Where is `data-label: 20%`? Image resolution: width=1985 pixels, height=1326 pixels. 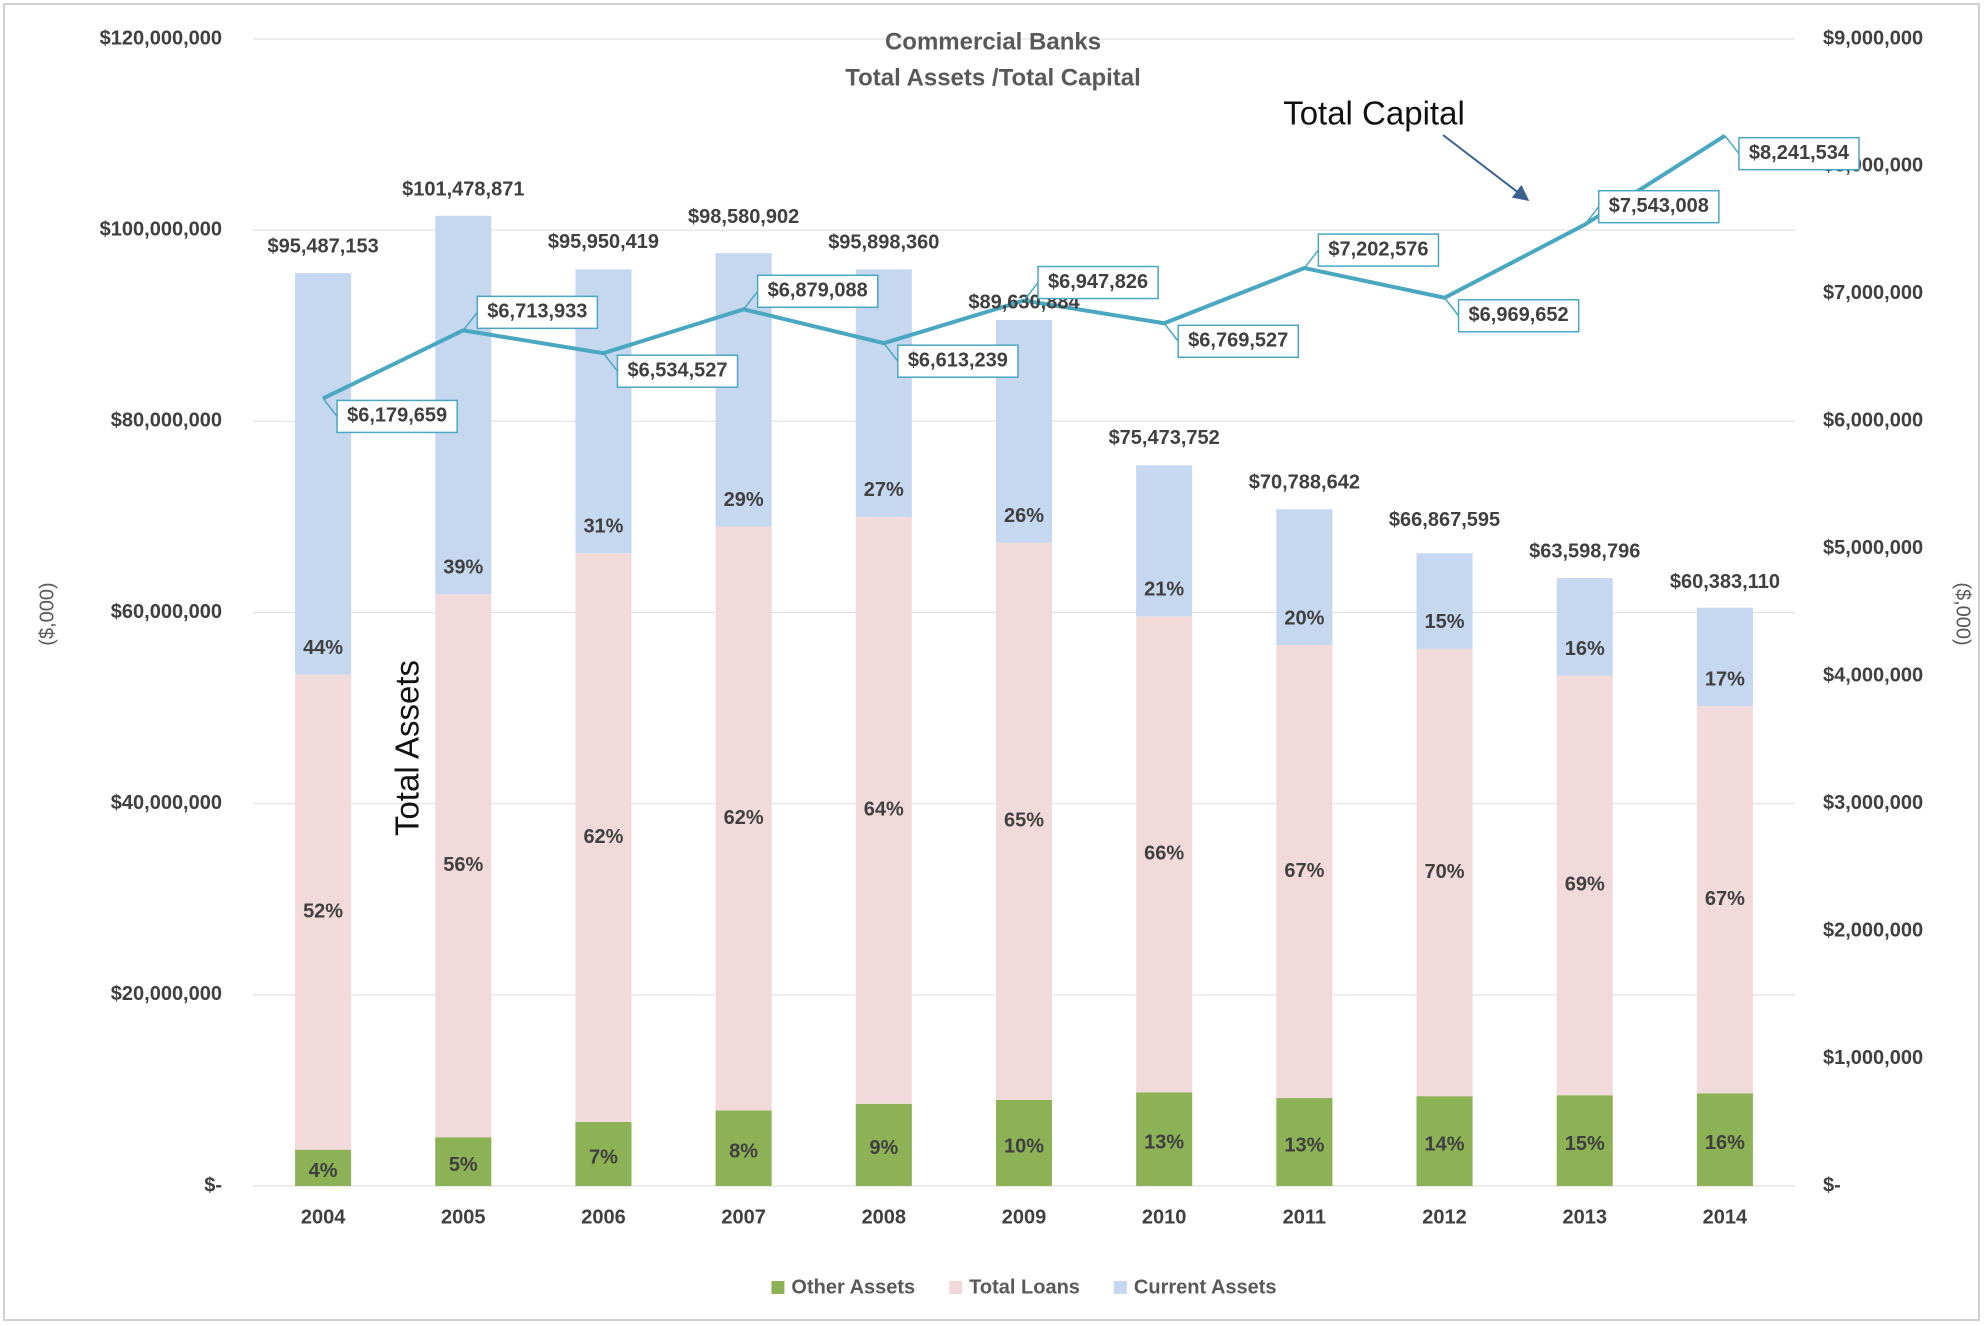
data-label: 20% is located at coordinates (1304, 618).